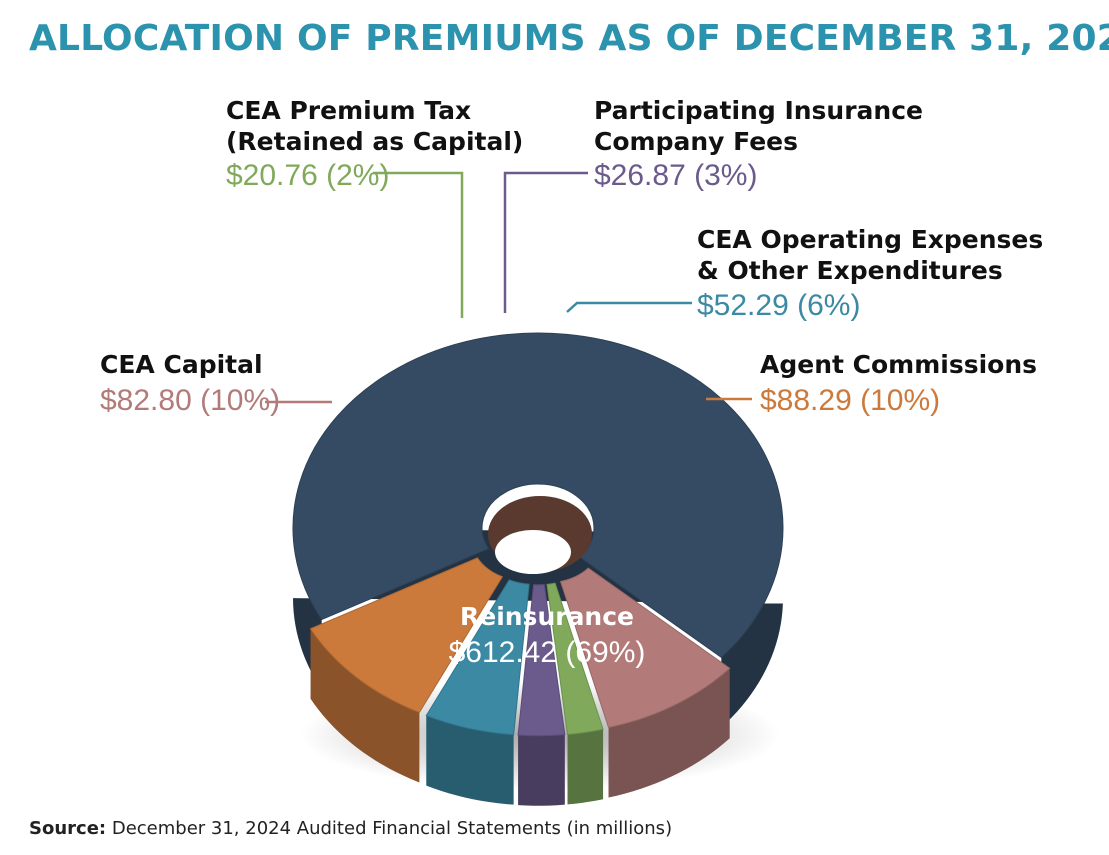 Image resolution: width=1109 pixels, height=855 pixels. I want to click on premium-tax-label-line2: (Retained as Capital), so click(374, 141).